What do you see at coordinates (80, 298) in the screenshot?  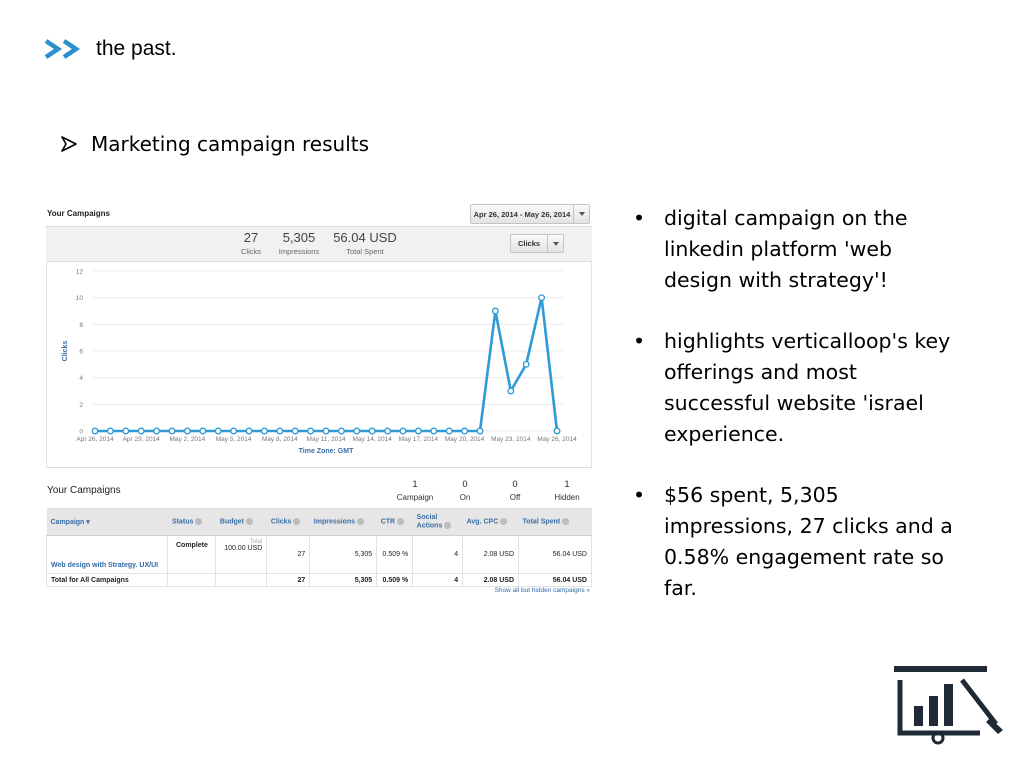 I see `y-tick-label: 10` at bounding box center [80, 298].